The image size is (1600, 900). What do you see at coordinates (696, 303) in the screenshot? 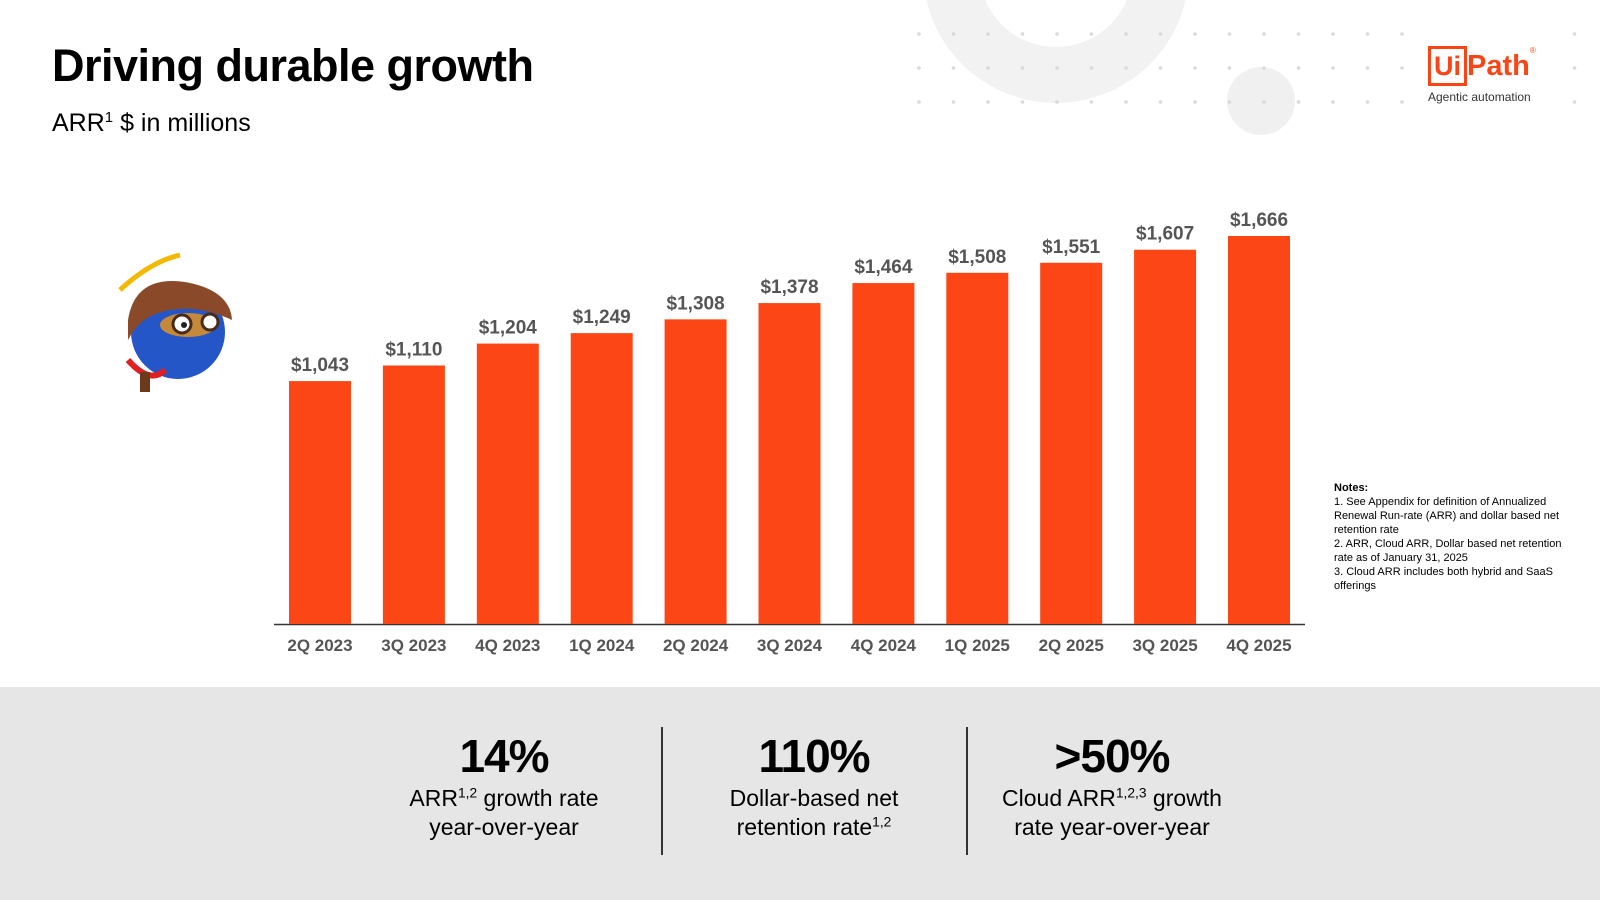
I see `value-label: $1,308` at bounding box center [696, 303].